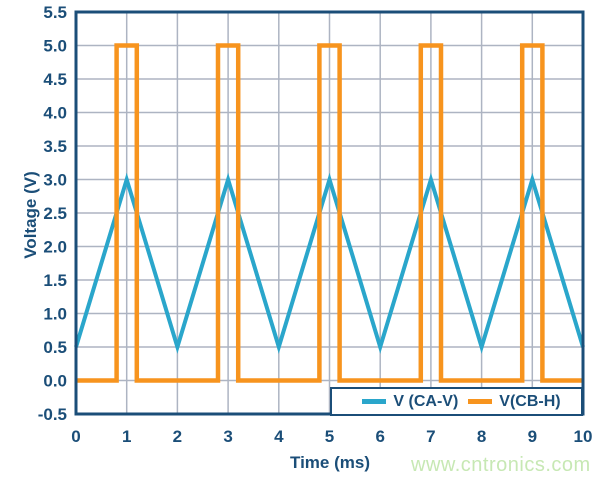 The height and width of the screenshot is (484, 600). I want to click on legend: V (CA-V) V(CB-H), so click(456, 401).